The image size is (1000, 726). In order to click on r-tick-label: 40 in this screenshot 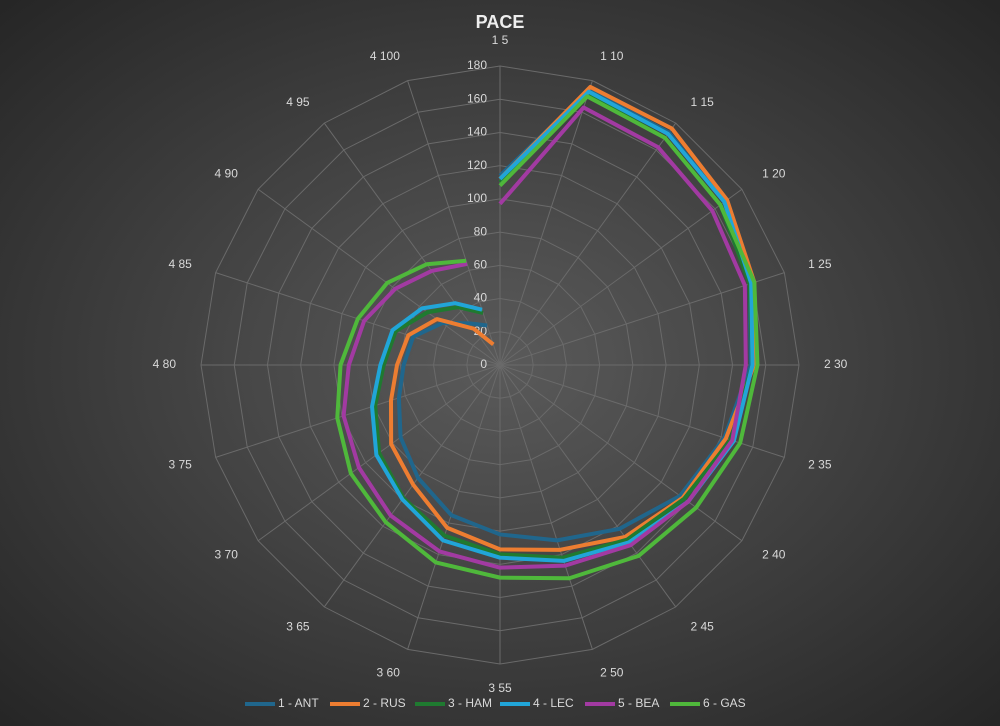, I will do `click(481, 298)`.